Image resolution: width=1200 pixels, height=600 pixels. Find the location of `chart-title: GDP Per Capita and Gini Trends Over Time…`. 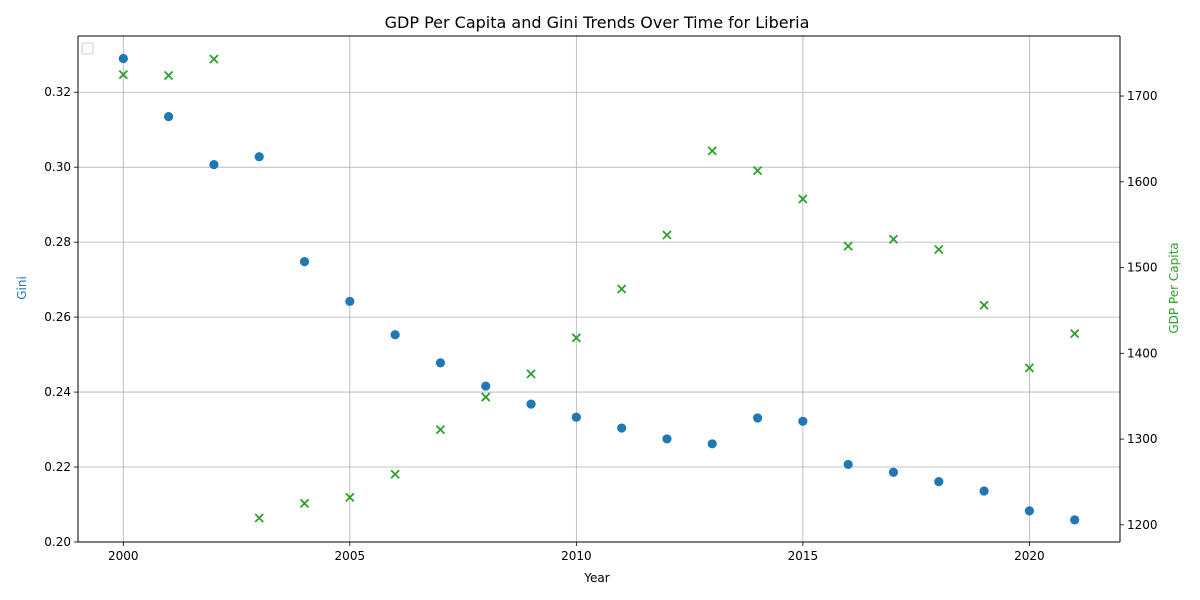

chart-title: GDP Per Capita and Gini Trends Over Time… is located at coordinates (597, 22).